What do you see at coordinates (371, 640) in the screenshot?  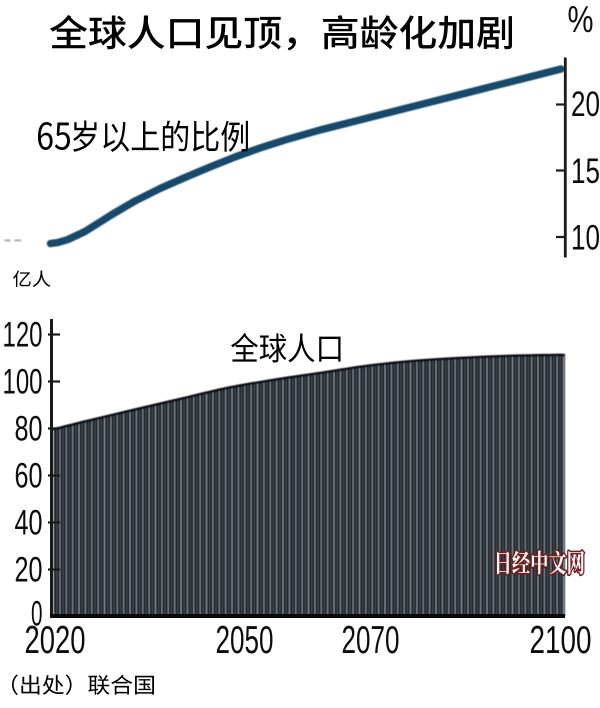 I see `svg-text: 2070` at bounding box center [371, 640].